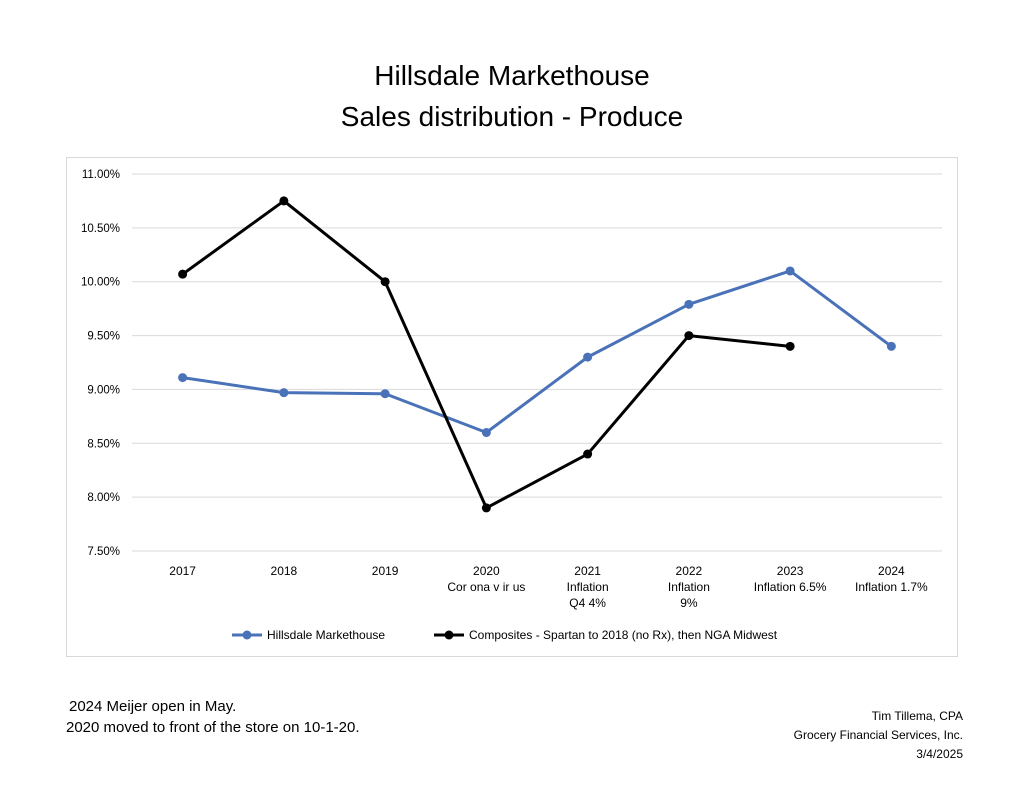 This screenshot has height=791, width=1024. I want to click on x-tick-label: Q4 4%, so click(587, 603).